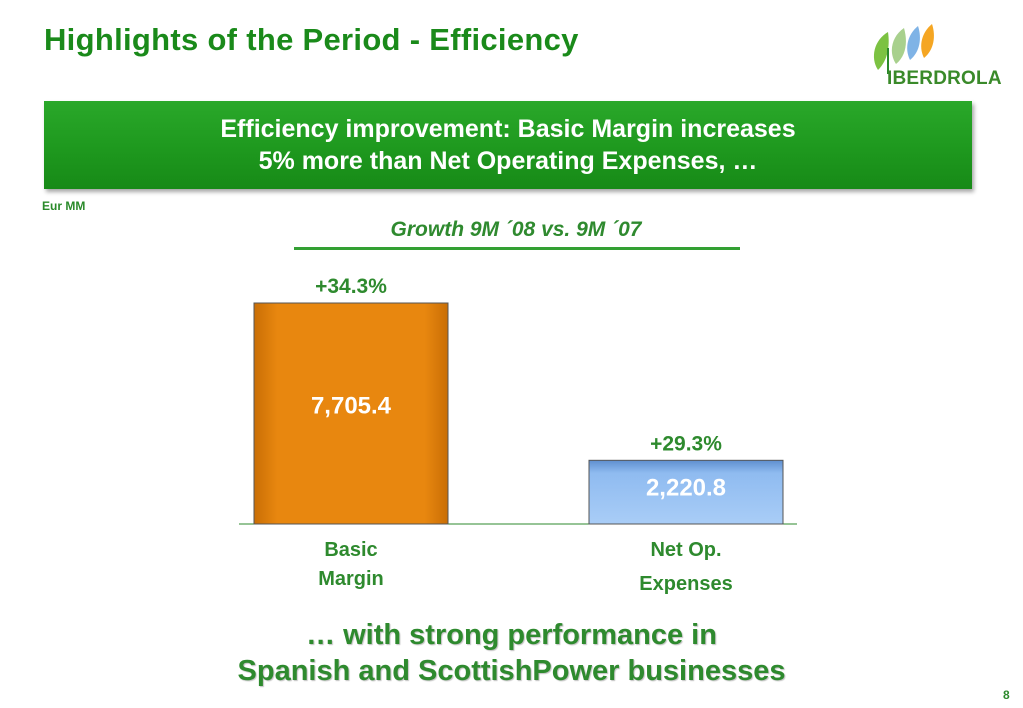  Describe the element at coordinates (685, 584) in the screenshot. I see `category-label-1-1: Expenses` at that location.